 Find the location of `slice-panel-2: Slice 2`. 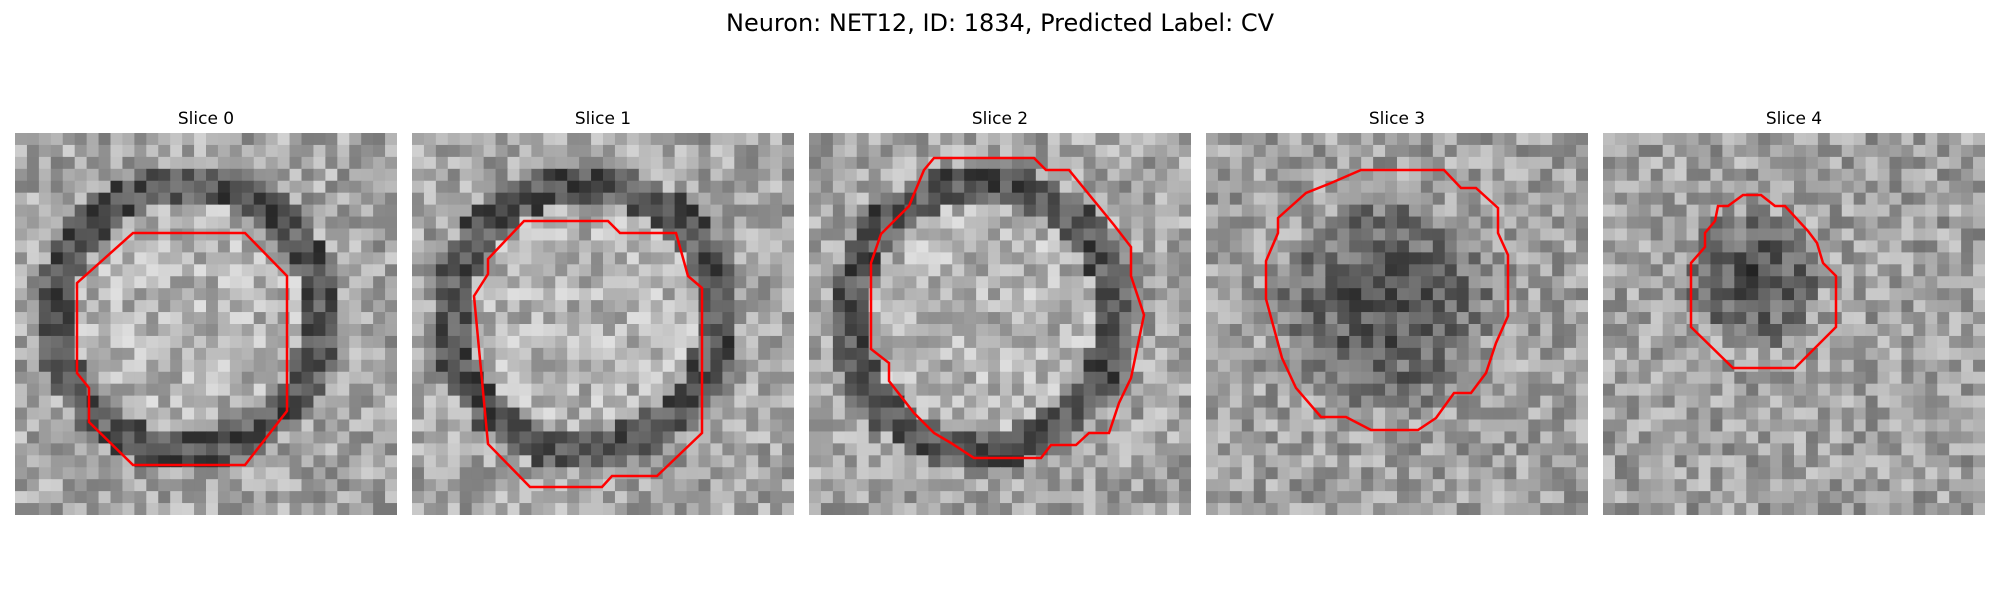

slice-panel-2: Slice 2 is located at coordinates (1000, 311).